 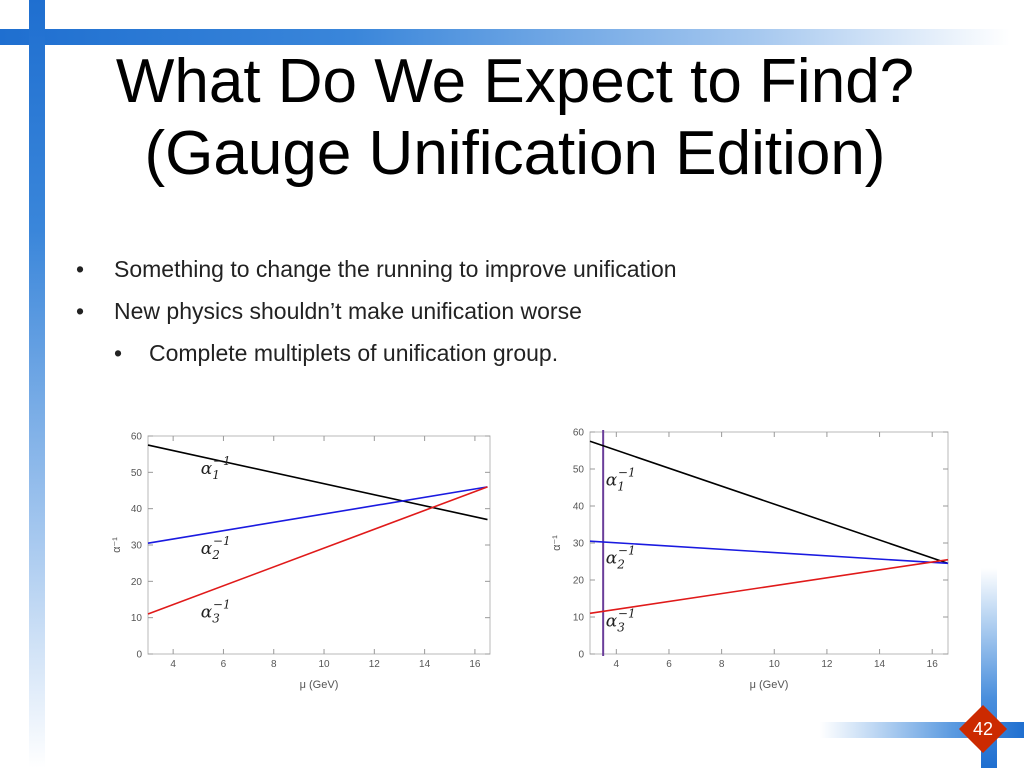 I want to click on title-line-1: What Do We Expect to Find?, so click(x=515, y=81).